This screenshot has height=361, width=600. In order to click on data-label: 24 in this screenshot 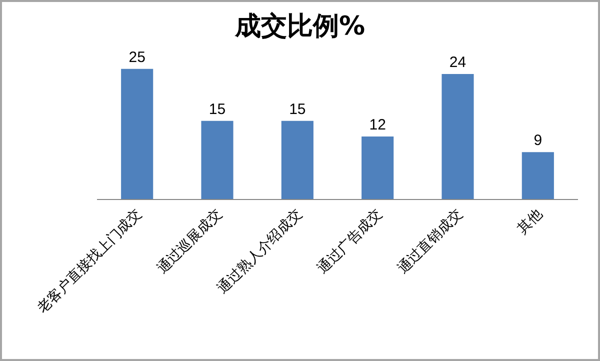, I will do `click(457, 63)`.